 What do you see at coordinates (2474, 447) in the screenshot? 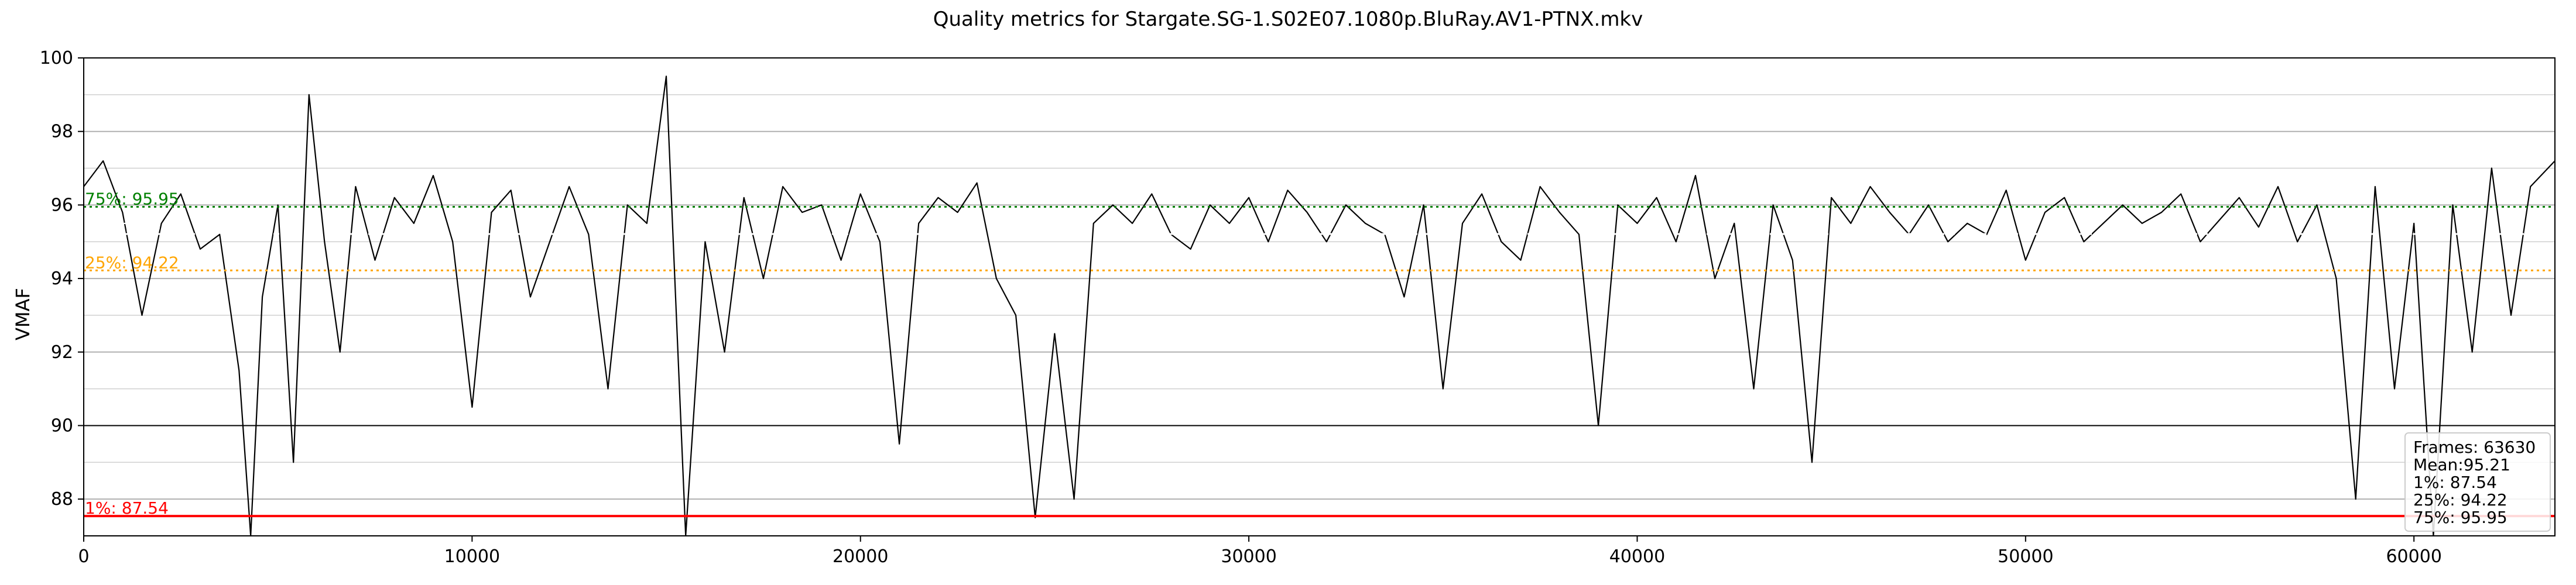
I see `legend-entry: Frames: 63630` at bounding box center [2474, 447].